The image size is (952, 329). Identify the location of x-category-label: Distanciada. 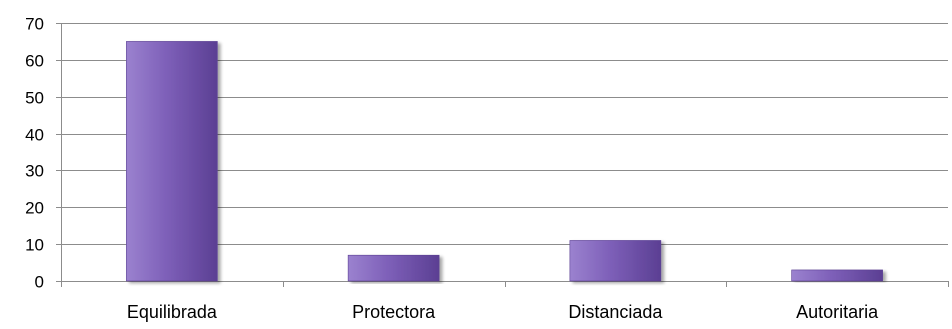
(615, 312).